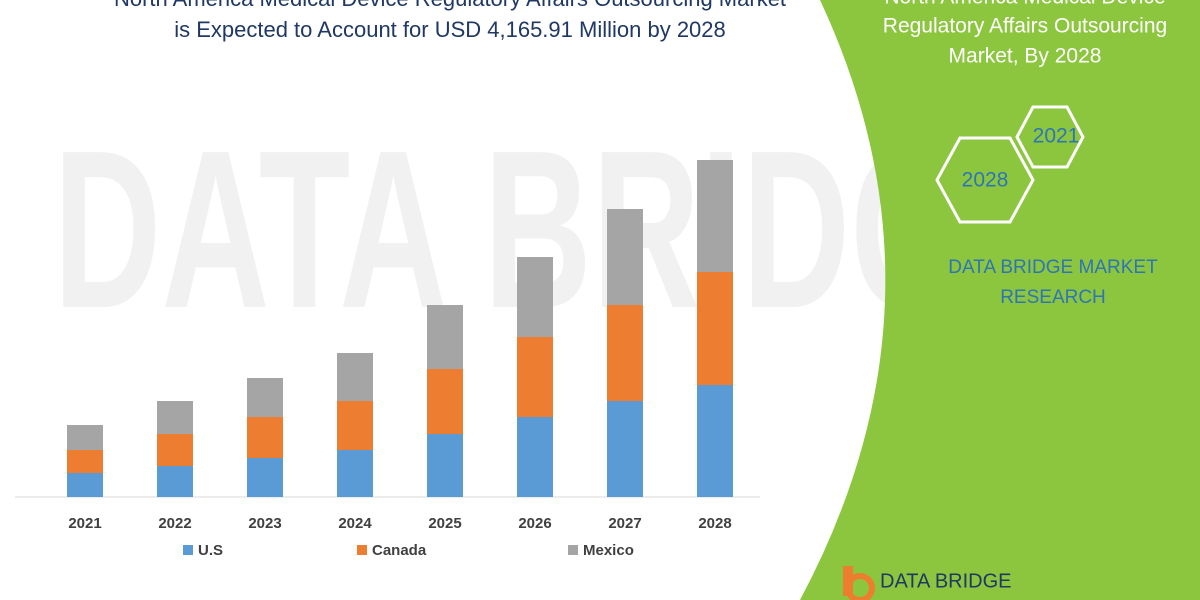 The height and width of the screenshot is (600, 1200). I want to click on x-tick-label: 2024, so click(355, 523).